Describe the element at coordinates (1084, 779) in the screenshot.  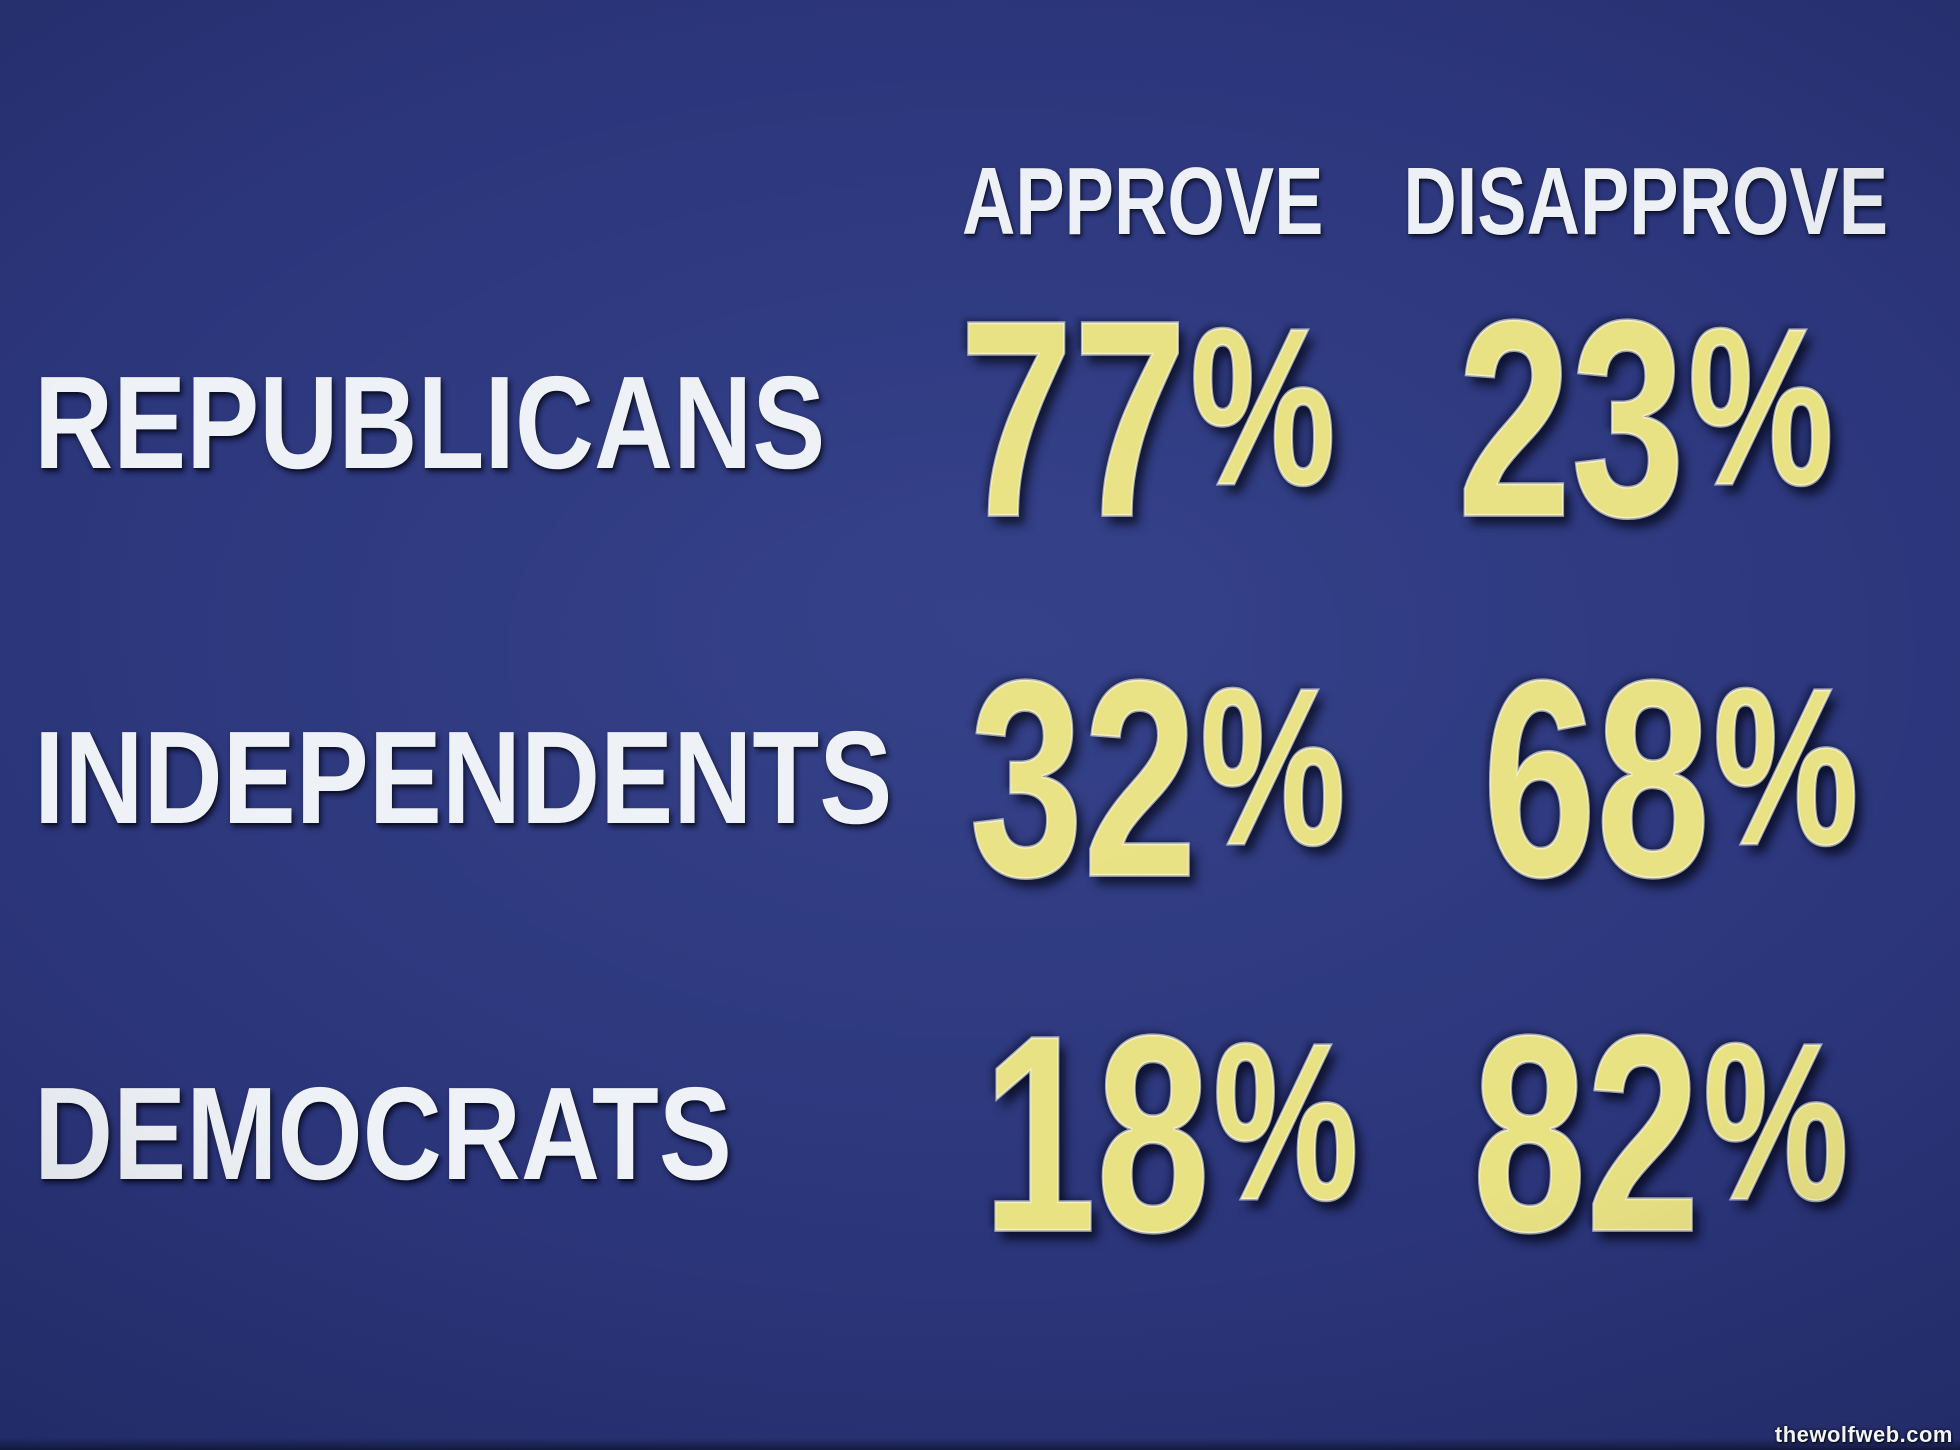
I see `value-number: 32` at that location.